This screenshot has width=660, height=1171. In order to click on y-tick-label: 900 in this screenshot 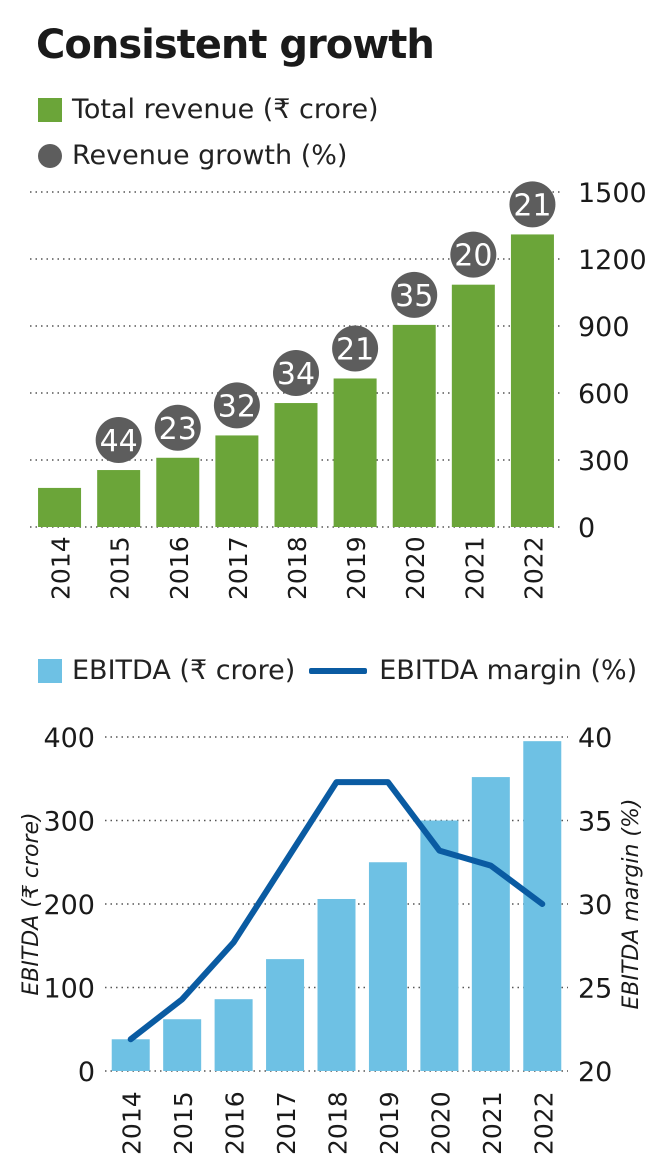, I will do `click(604, 327)`.